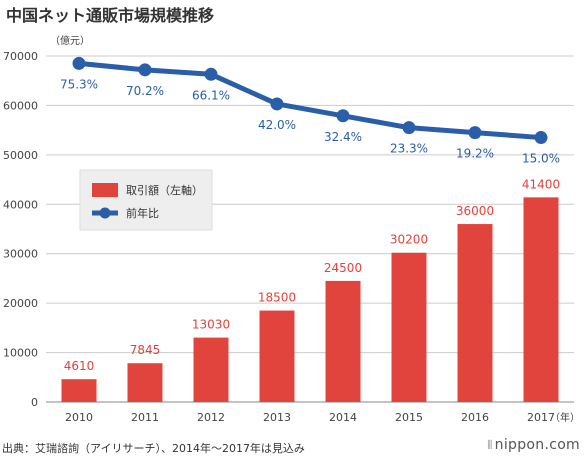 Image resolution: width=584 pixels, height=460 pixels. What do you see at coordinates (70, 40) in the screenshot?
I see `y-axis-label: （億元）` at bounding box center [70, 40].